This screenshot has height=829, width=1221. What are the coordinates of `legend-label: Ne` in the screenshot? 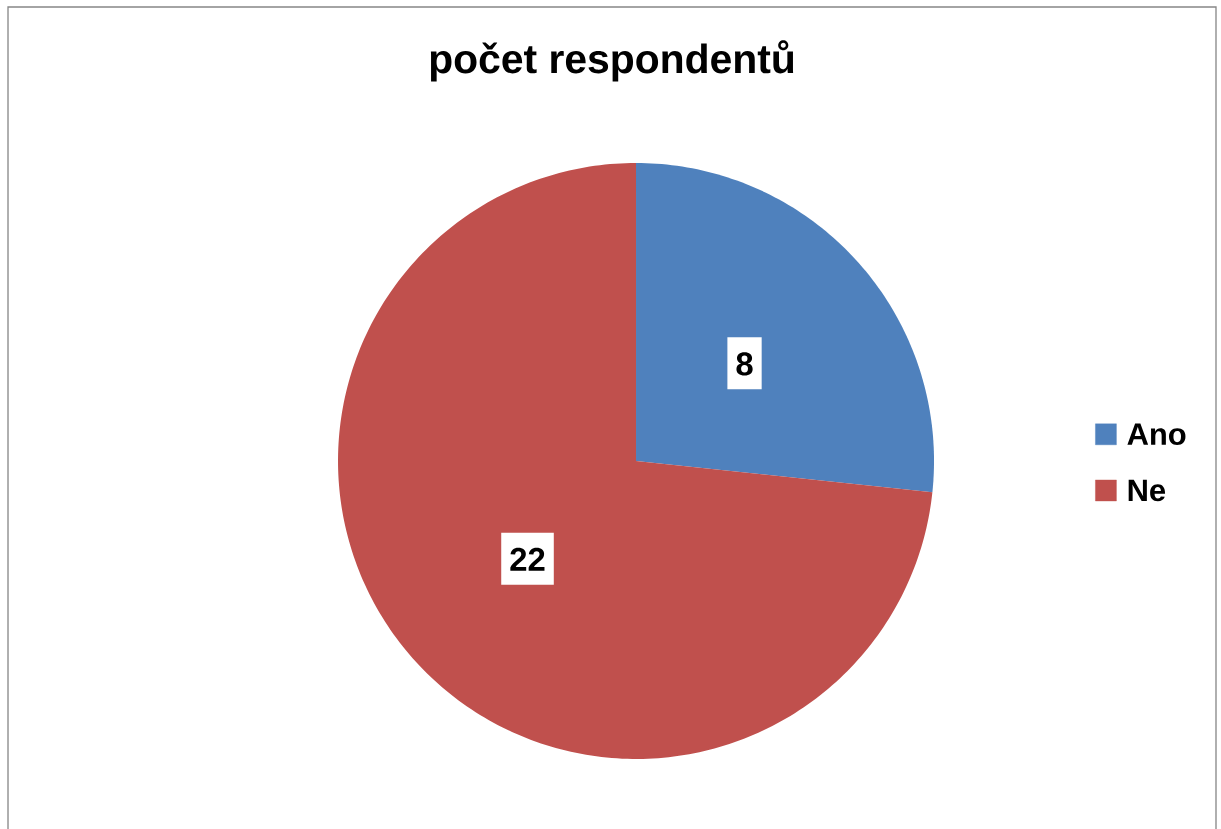 It's located at (1147, 490).